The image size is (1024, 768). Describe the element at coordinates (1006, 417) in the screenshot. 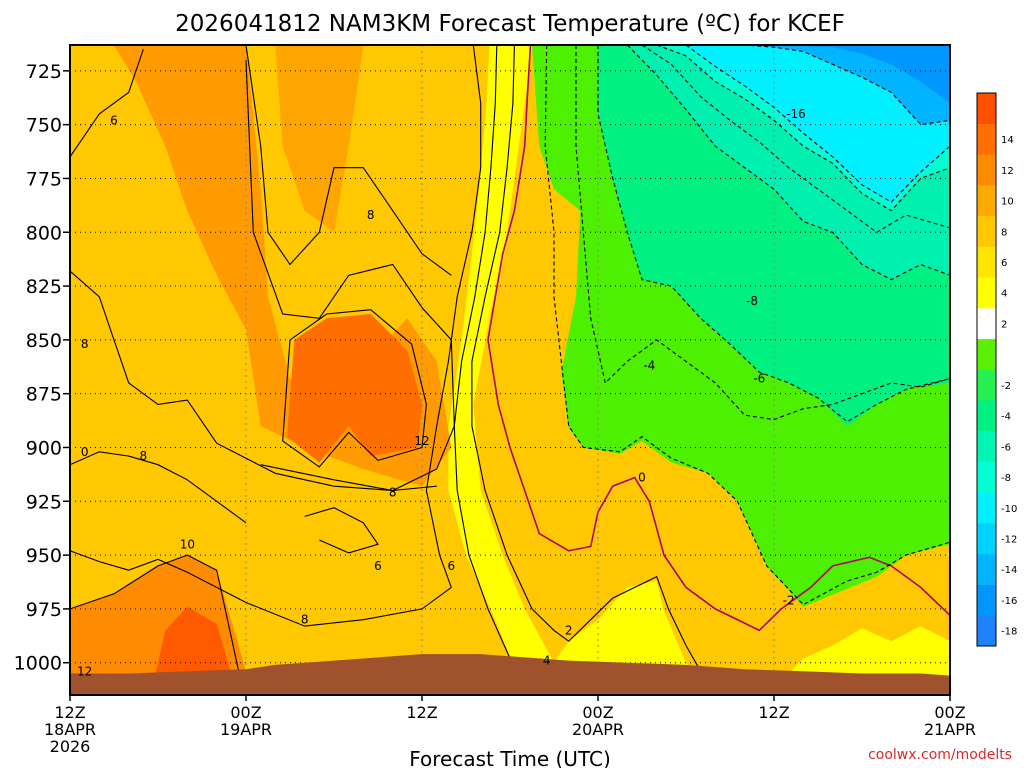

I see `colorbar-label: -4` at that location.